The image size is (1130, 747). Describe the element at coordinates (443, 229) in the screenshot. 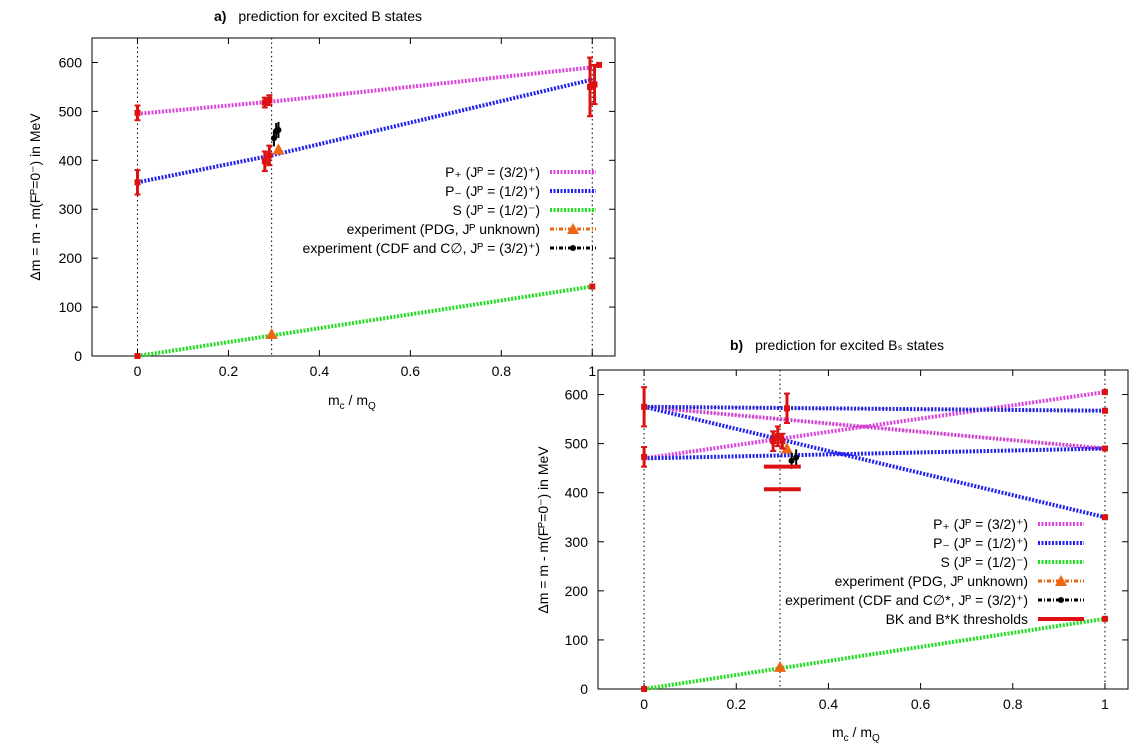

I see `a-legend-label-3: experiment (PDG, Jᴾ unknown)` at that location.